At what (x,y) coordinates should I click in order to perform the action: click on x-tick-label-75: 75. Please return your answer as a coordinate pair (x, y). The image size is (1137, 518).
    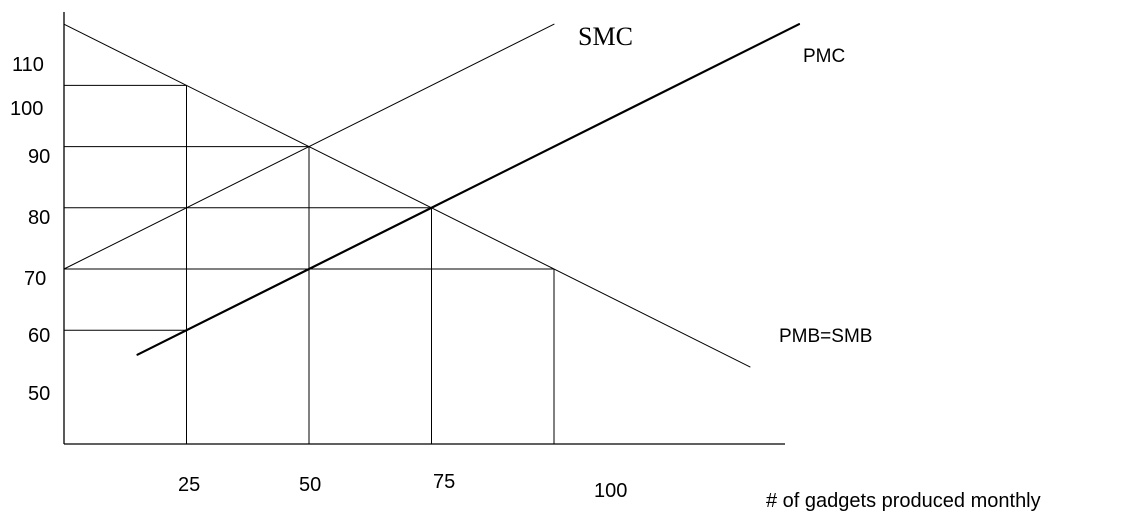
    Looking at the image, I should click on (444, 482).